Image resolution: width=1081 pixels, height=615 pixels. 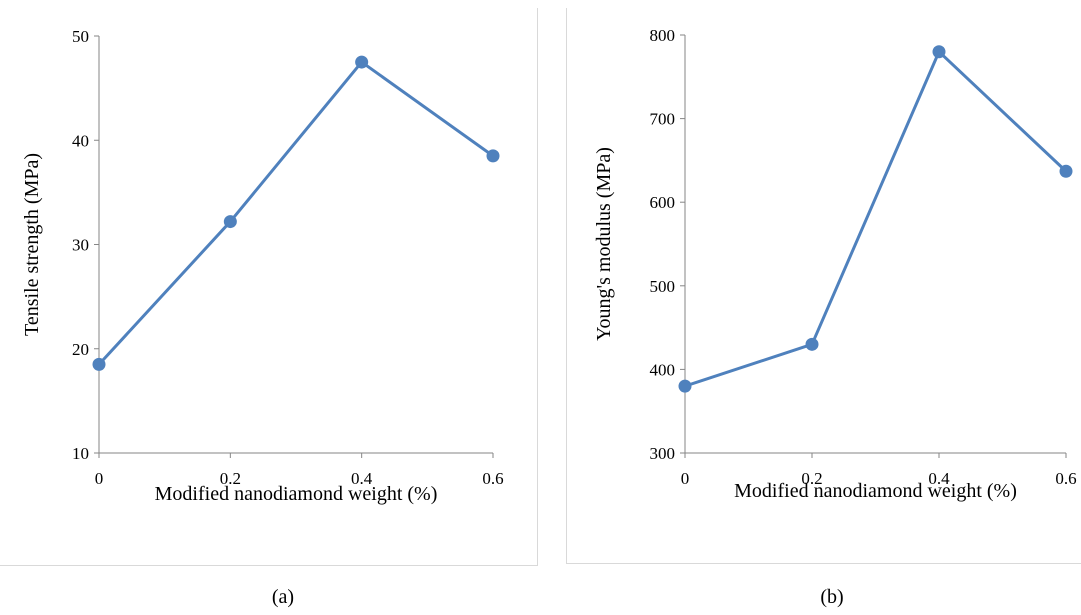 I want to click on y-tick-label: 400, so click(x=663, y=369).